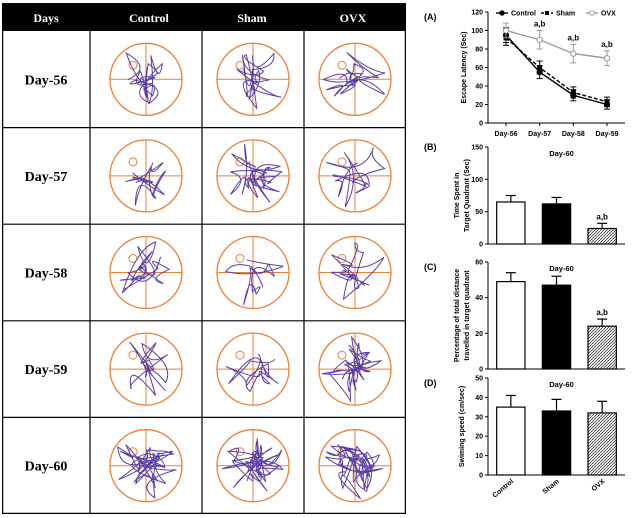 The height and width of the screenshot is (518, 637). What do you see at coordinates (467, 315) in the screenshot?
I see `y-axis-title: travelled in target quadrant` at bounding box center [467, 315].